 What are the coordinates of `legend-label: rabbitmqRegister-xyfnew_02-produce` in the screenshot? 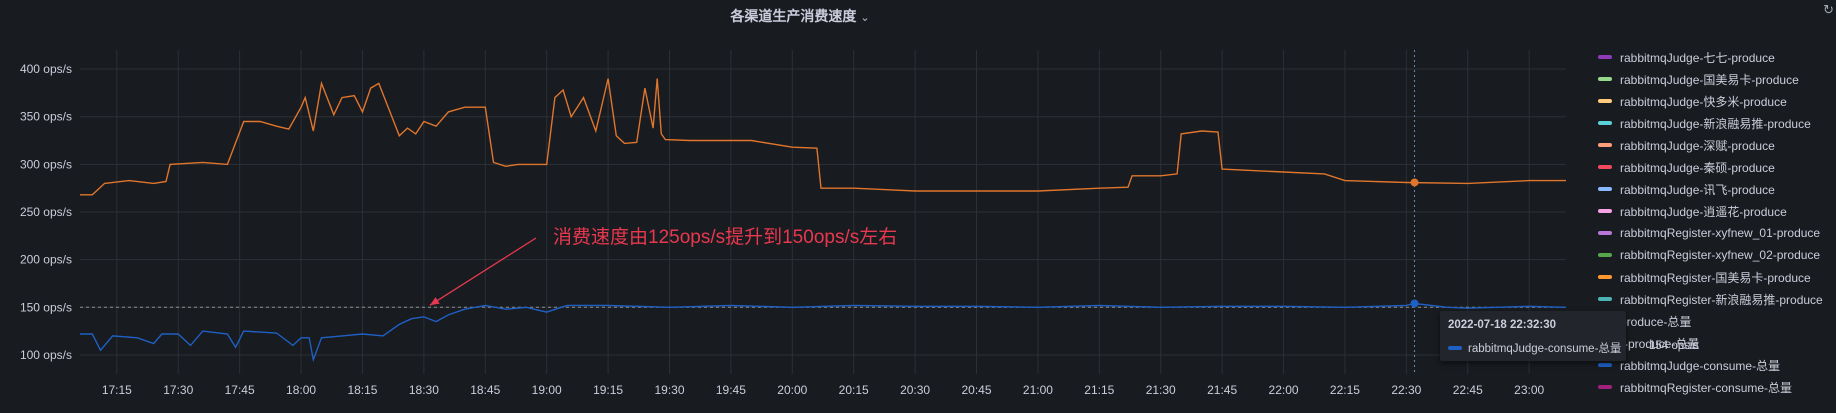 It's located at (1720, 255).